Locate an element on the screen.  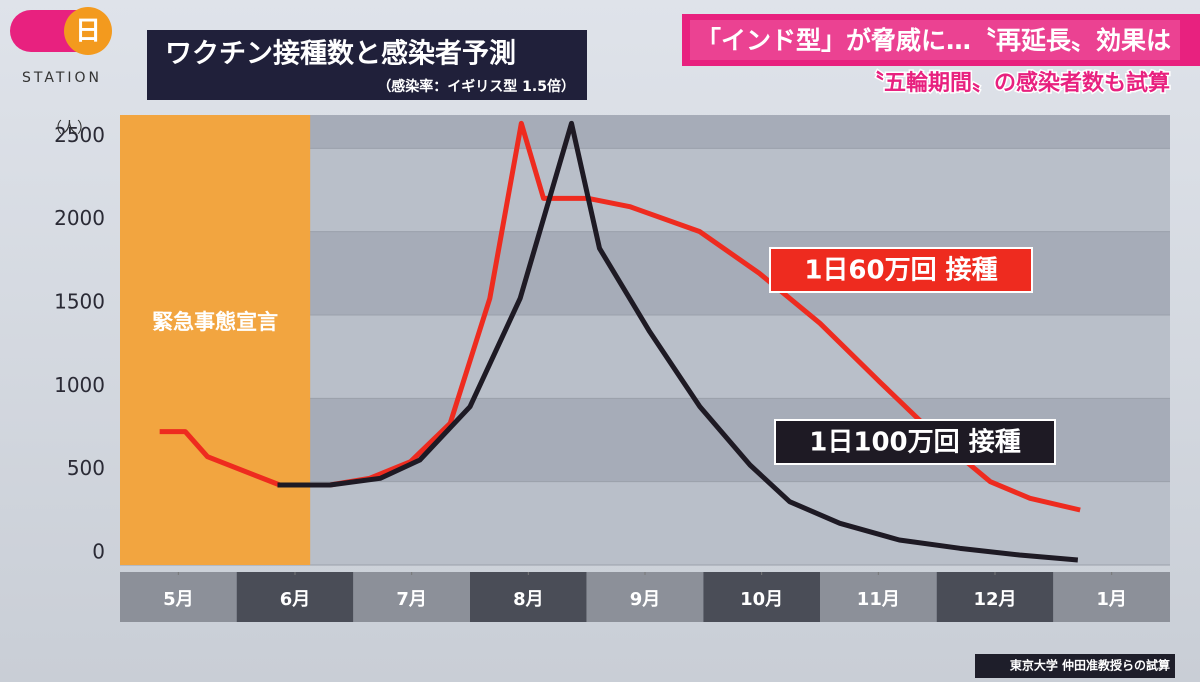
y-tick-label: 1500 is located at coordinates (79, 302).